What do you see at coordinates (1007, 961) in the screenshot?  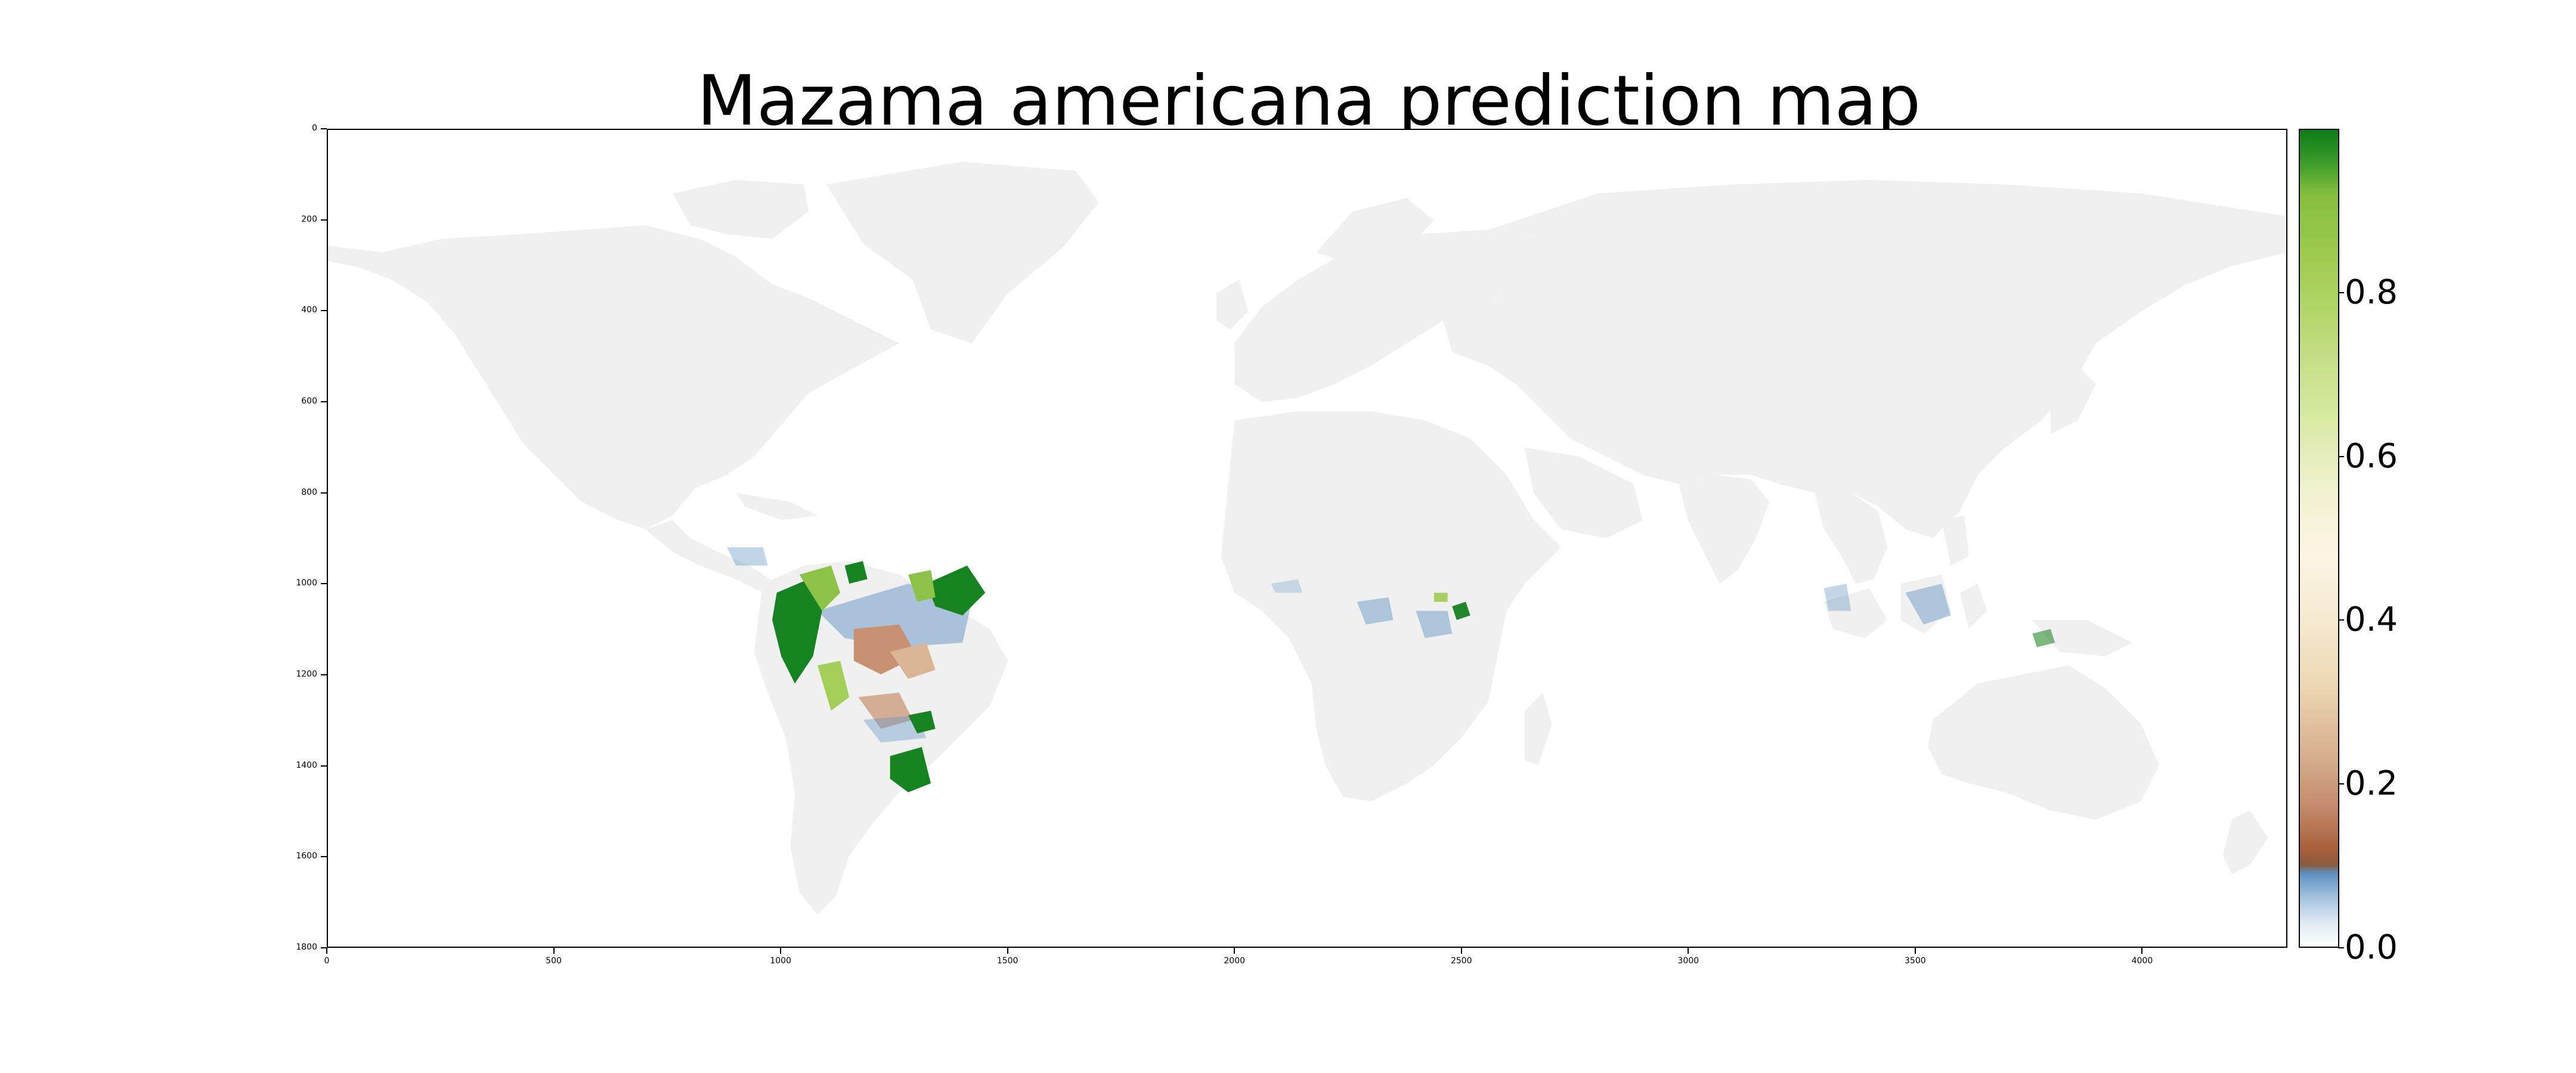 I see `x-tick-label: 1500` at bounding box center [1007, 961].